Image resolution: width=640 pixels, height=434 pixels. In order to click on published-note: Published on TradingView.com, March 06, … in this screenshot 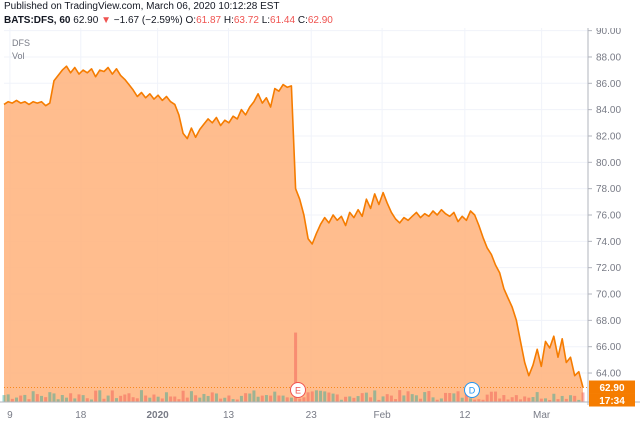, I will do `click(142, 6)`.